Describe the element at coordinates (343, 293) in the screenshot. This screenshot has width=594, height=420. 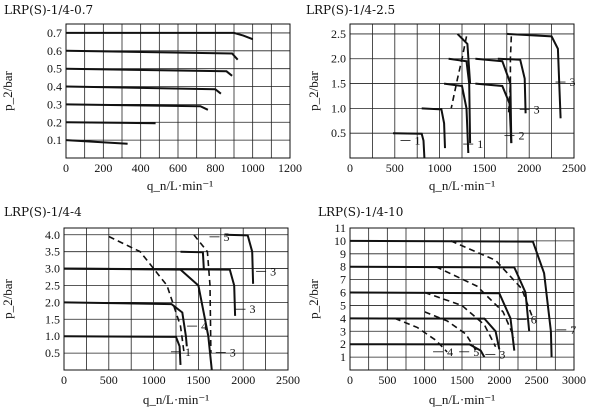
I see `y-tick-label: 6` at that location.